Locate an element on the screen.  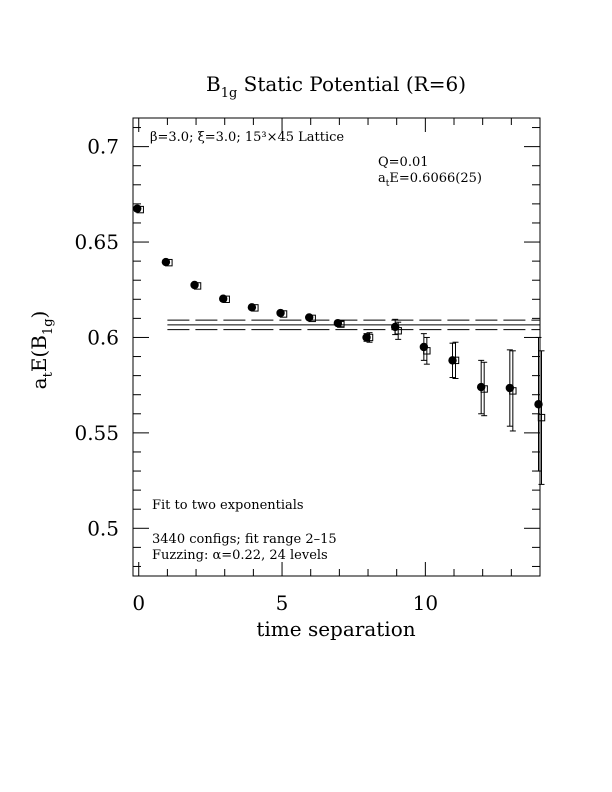
title-subscript: 1g is located at coordinates (229, 93).